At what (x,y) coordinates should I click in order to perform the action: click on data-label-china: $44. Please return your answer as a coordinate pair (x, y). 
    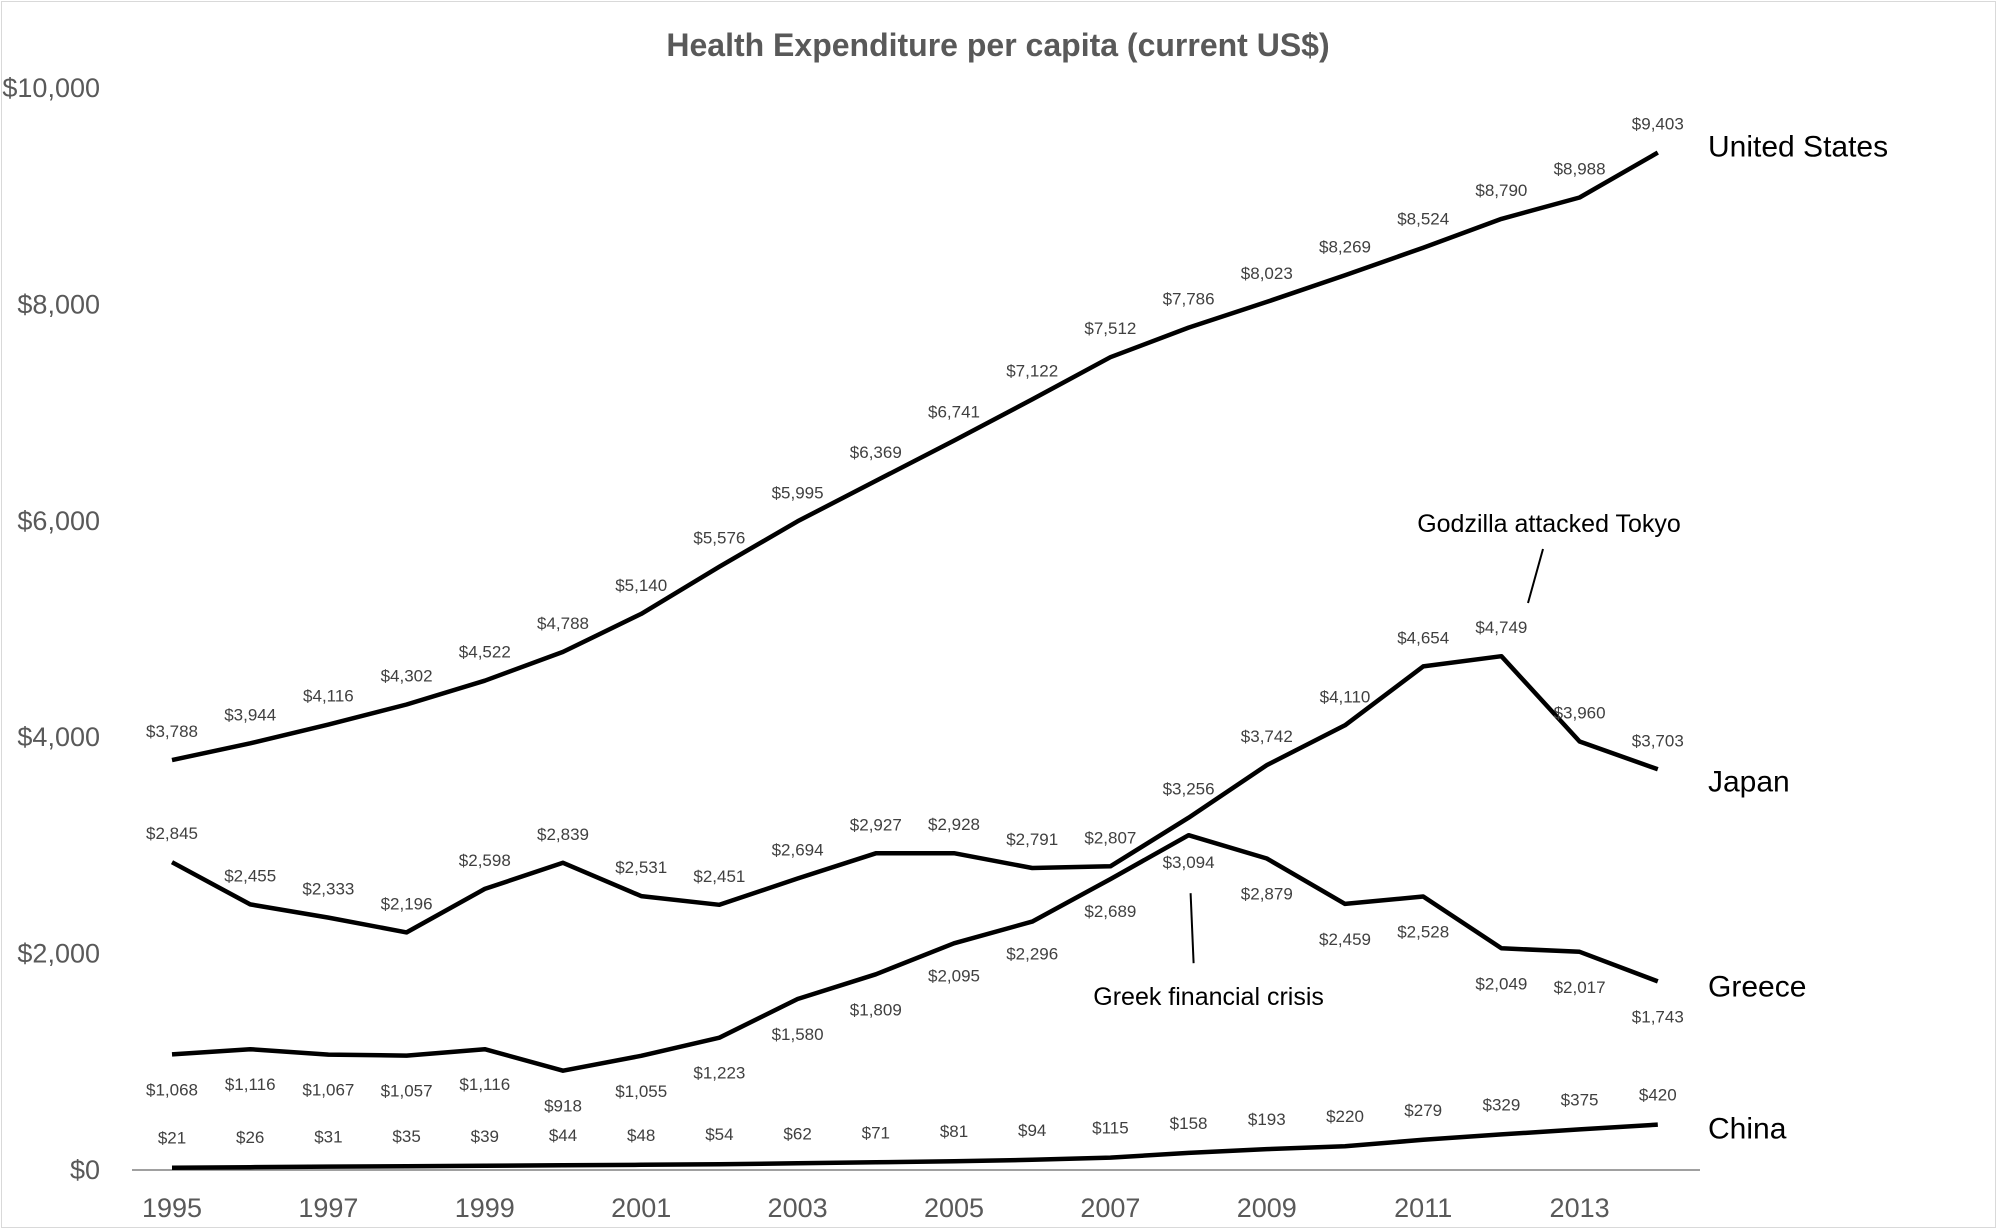
    Looking at the image, I should click on (563, 1135).